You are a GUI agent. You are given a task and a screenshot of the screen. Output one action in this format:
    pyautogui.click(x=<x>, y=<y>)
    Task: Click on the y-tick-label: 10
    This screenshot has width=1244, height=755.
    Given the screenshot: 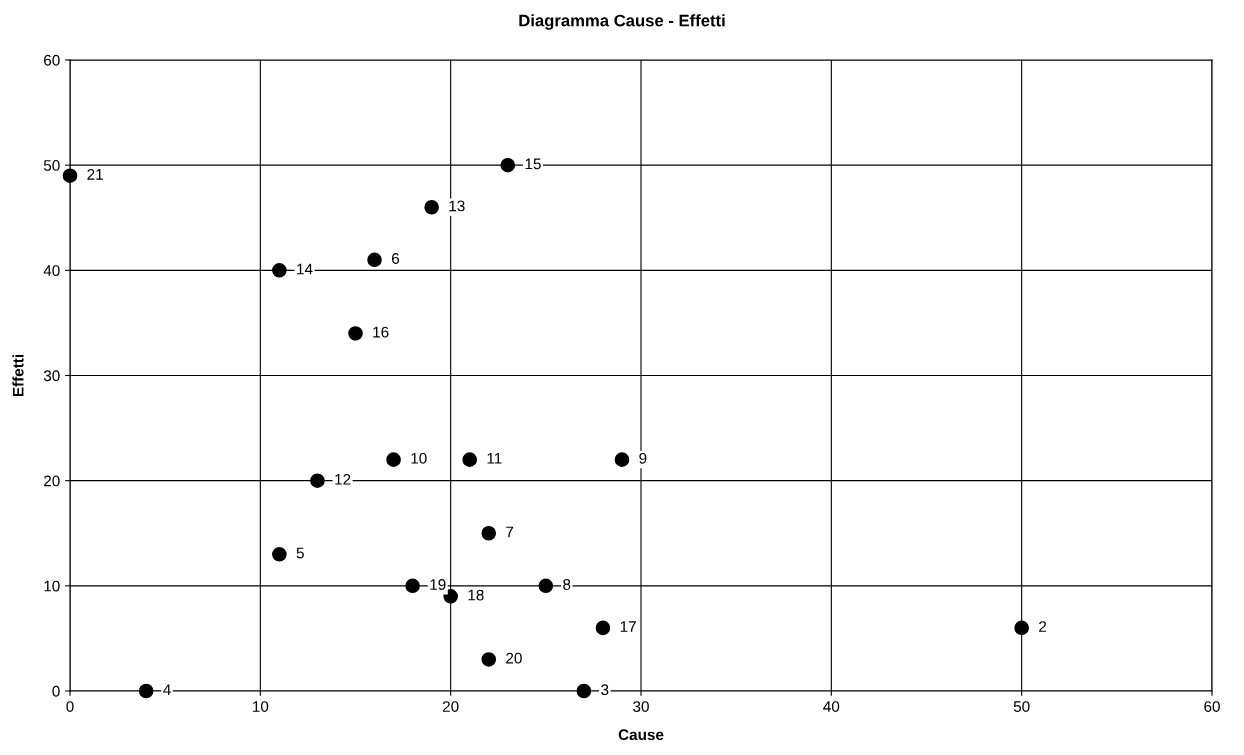 What is the action you would take?
    pyautogui.click(x=52, y=586)
    